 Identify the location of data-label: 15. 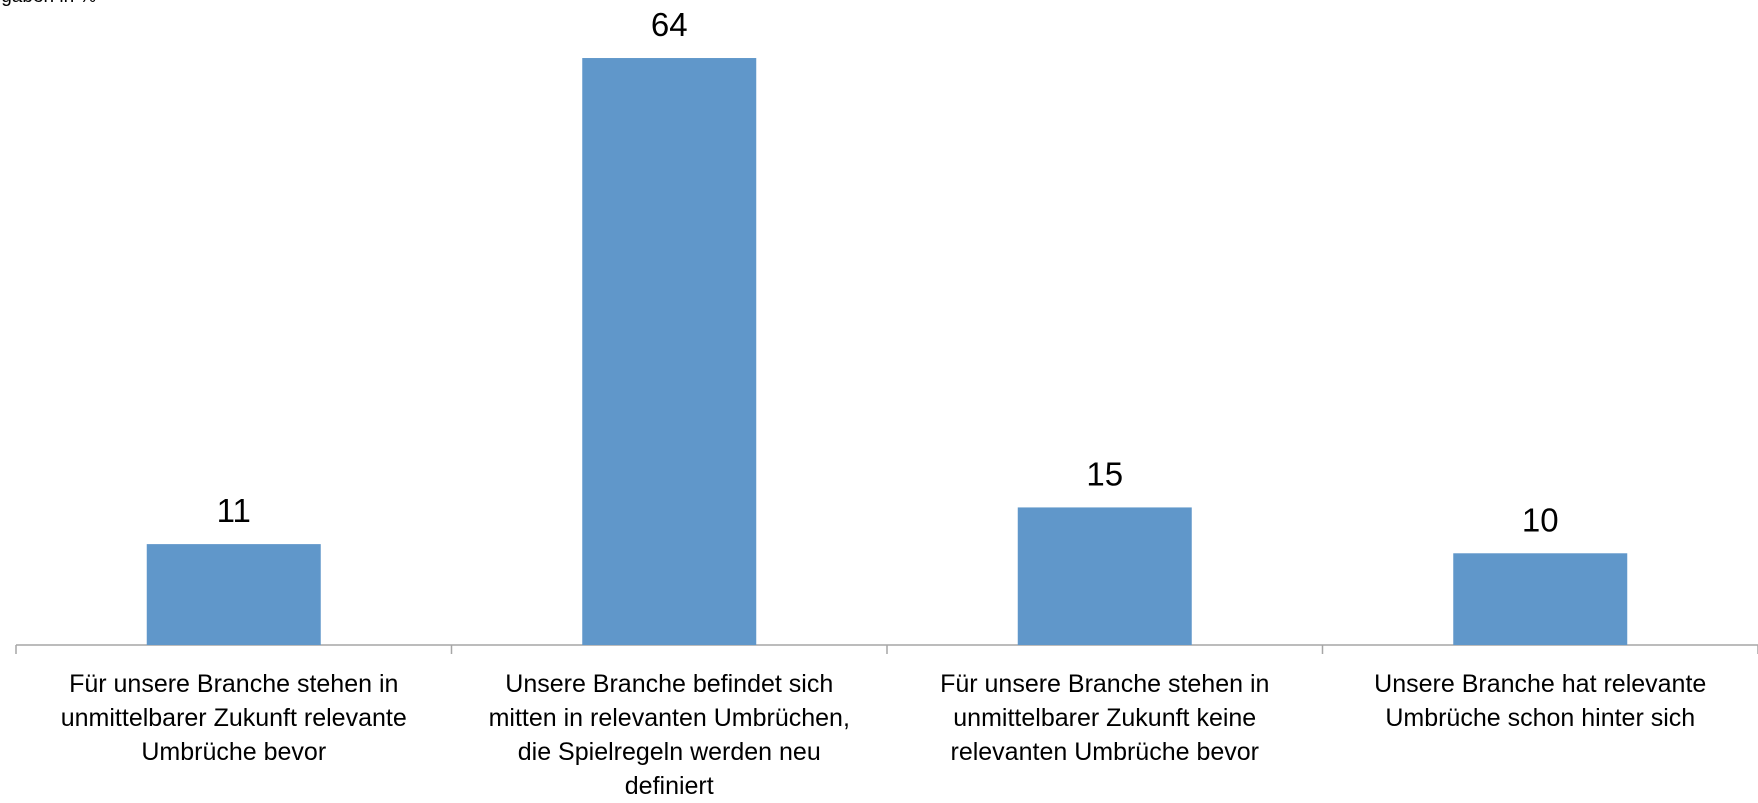
(1104, 473).